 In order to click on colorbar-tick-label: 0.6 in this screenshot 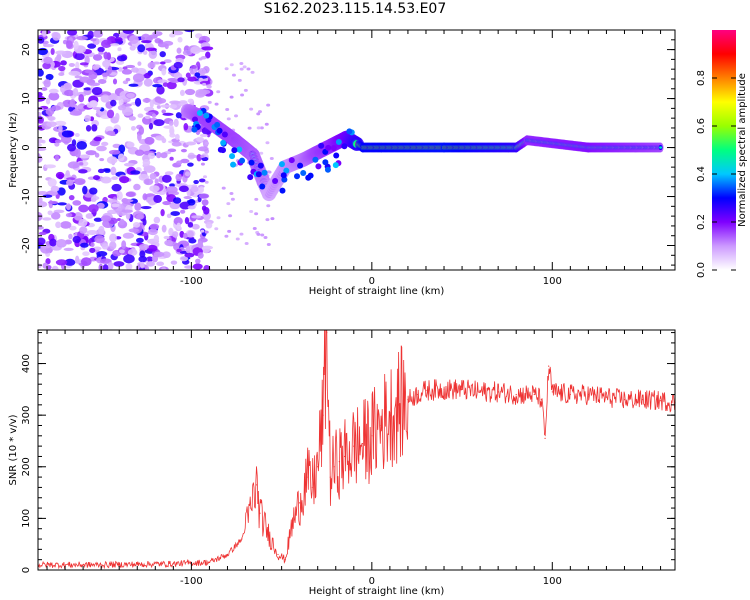, I will do `click(701, 126)`.